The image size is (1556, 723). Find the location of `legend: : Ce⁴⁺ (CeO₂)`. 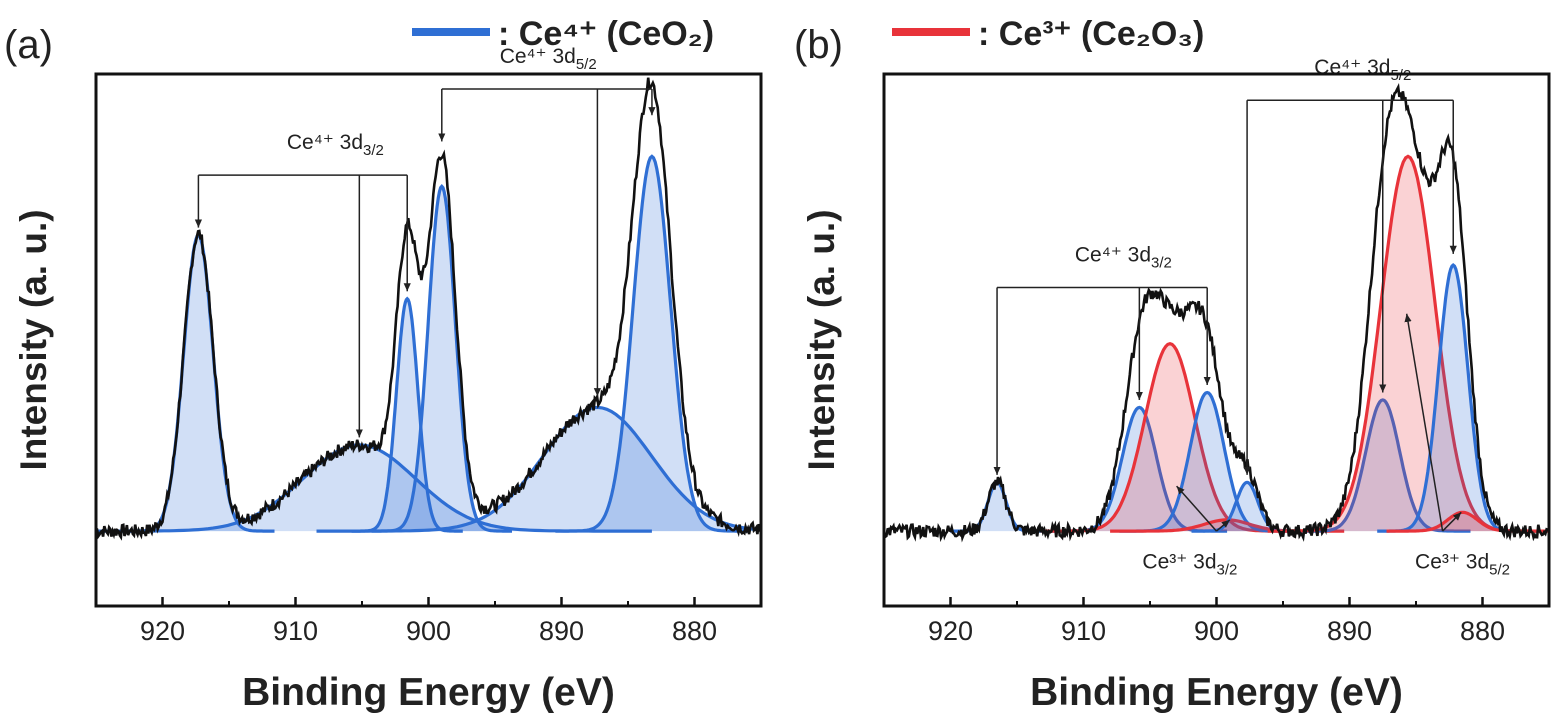

legend: : Ce⁴⁺ (CeO₂) is located at coordinates (563, 34).